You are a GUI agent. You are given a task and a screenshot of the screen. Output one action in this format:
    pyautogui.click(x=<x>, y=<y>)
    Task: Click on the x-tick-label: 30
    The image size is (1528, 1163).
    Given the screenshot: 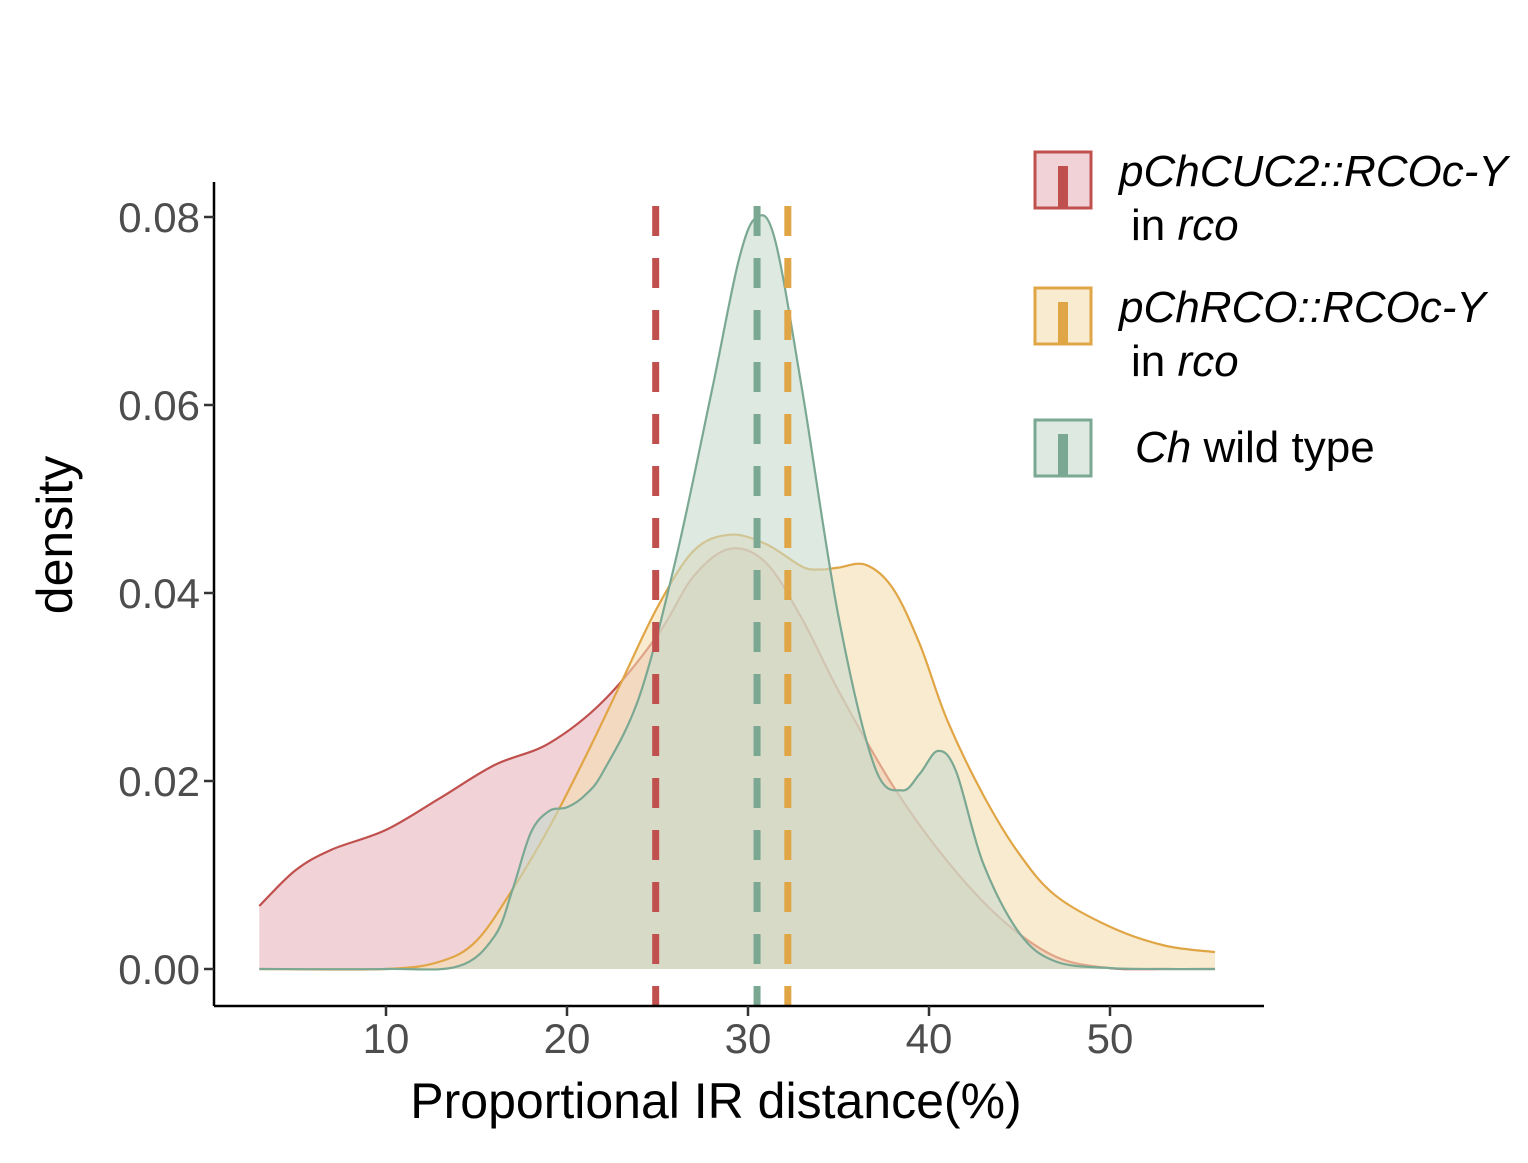 What is the action you would take?
    pyautogui.click(x=748, y=1038)
    